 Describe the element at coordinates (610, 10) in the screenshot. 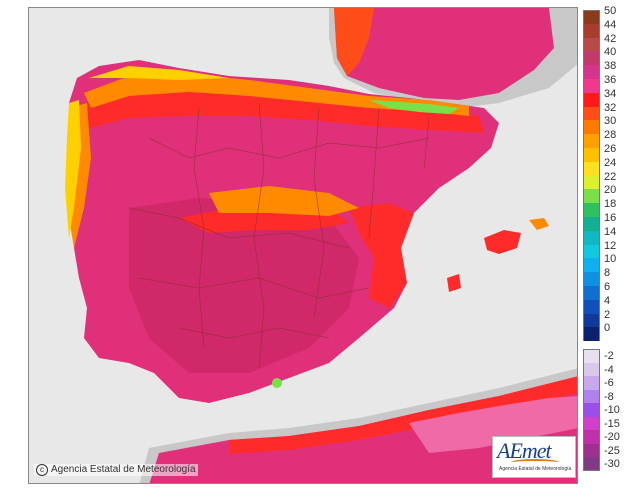

I see `legend-label: 50` at that location.